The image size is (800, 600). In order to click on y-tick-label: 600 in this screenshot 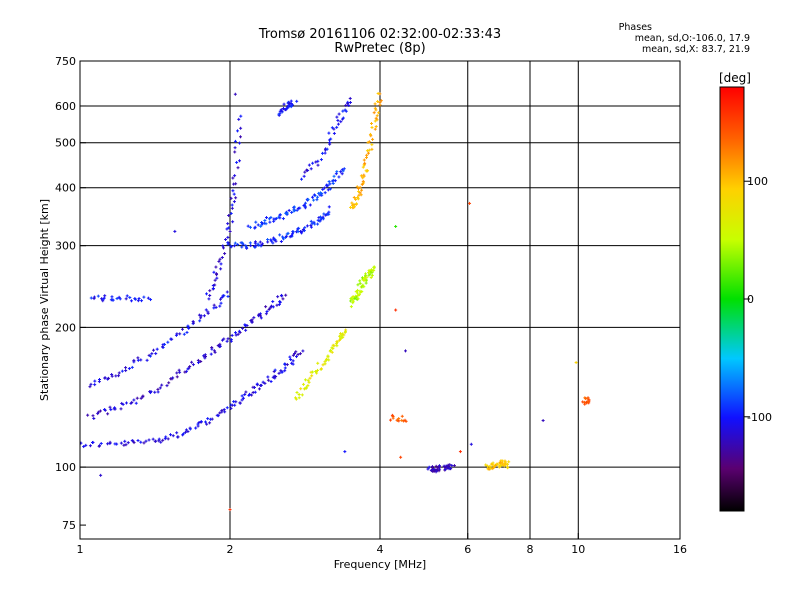, I will do `click(65, 106)`.